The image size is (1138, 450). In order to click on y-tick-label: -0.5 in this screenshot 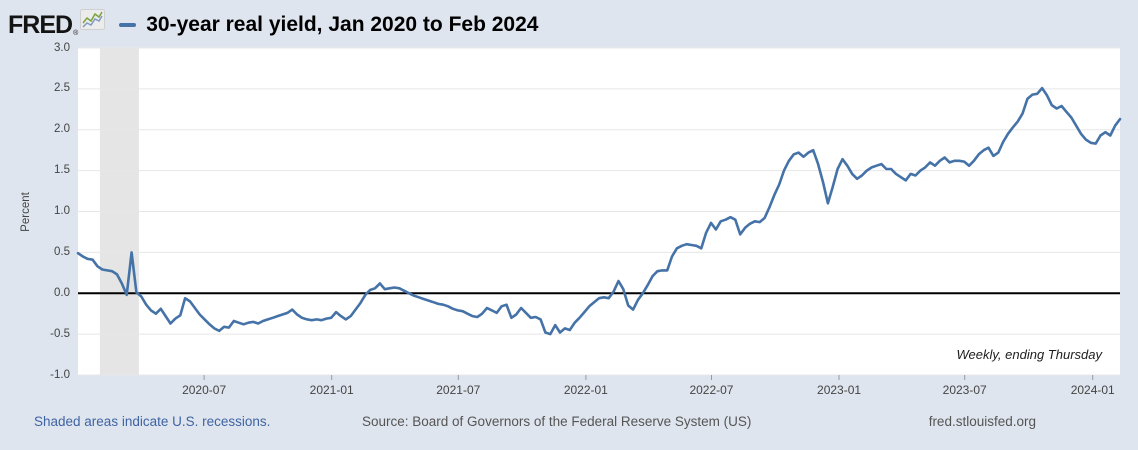, I will do `click(60, 333)`.